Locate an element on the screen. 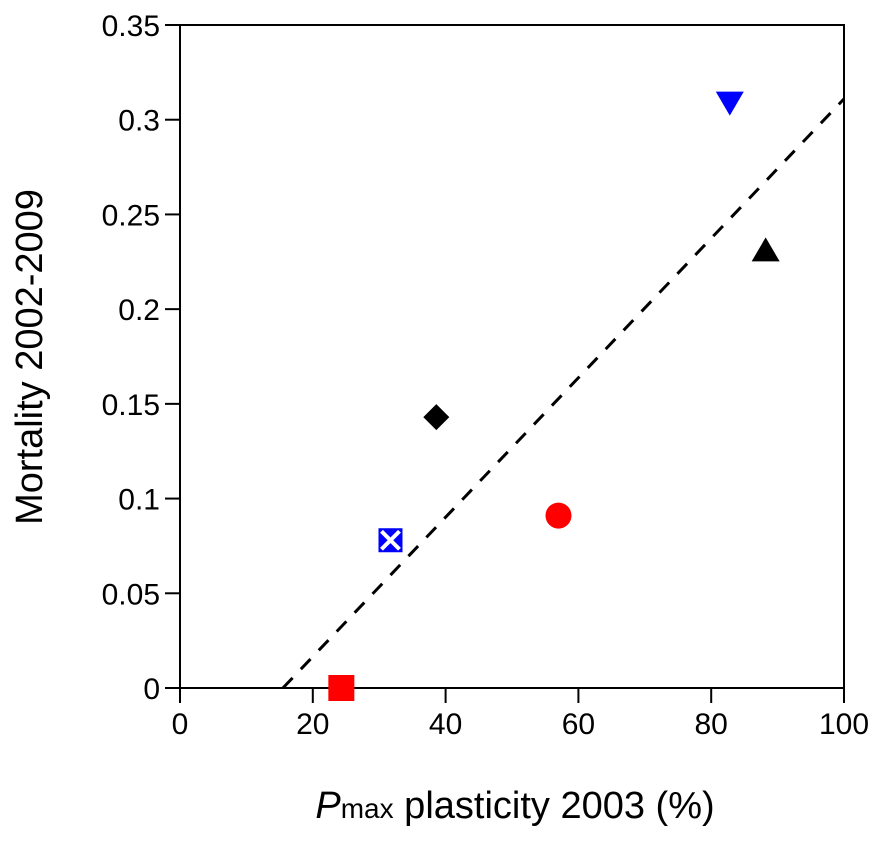 The height and width of the screenshot is (853, 882). data-point-triangle-down is located at coordinates (729, 103).